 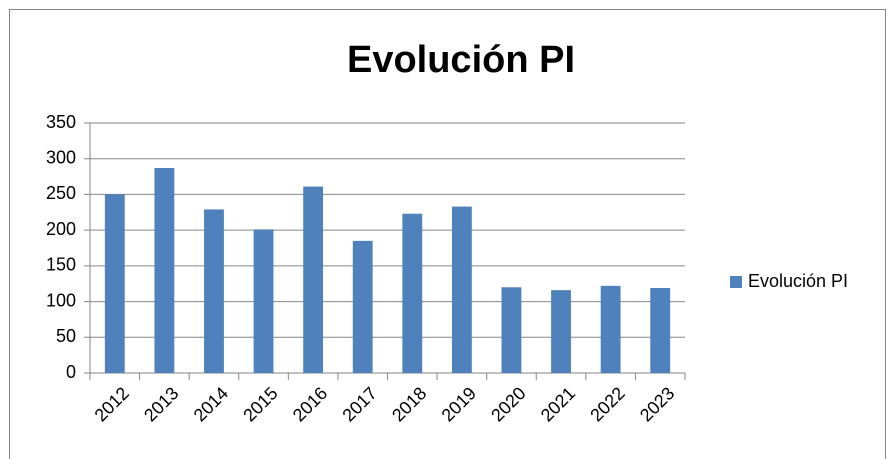 I want to click on legend-swatch, so click(x=736, y=282).